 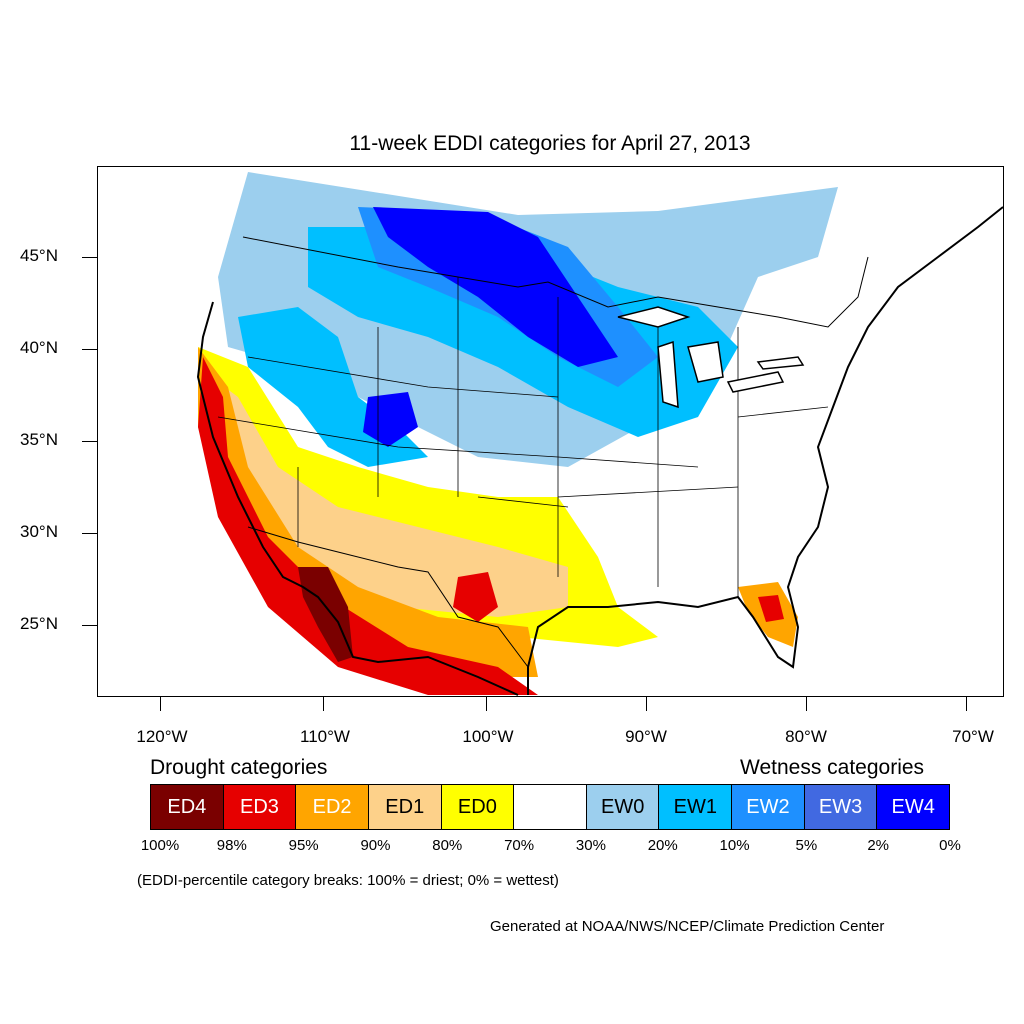 What do you see at coordinates (39, 531) in the screenshot?
I see `lat-label-30: 30°N` at bounding box center [39, 531].